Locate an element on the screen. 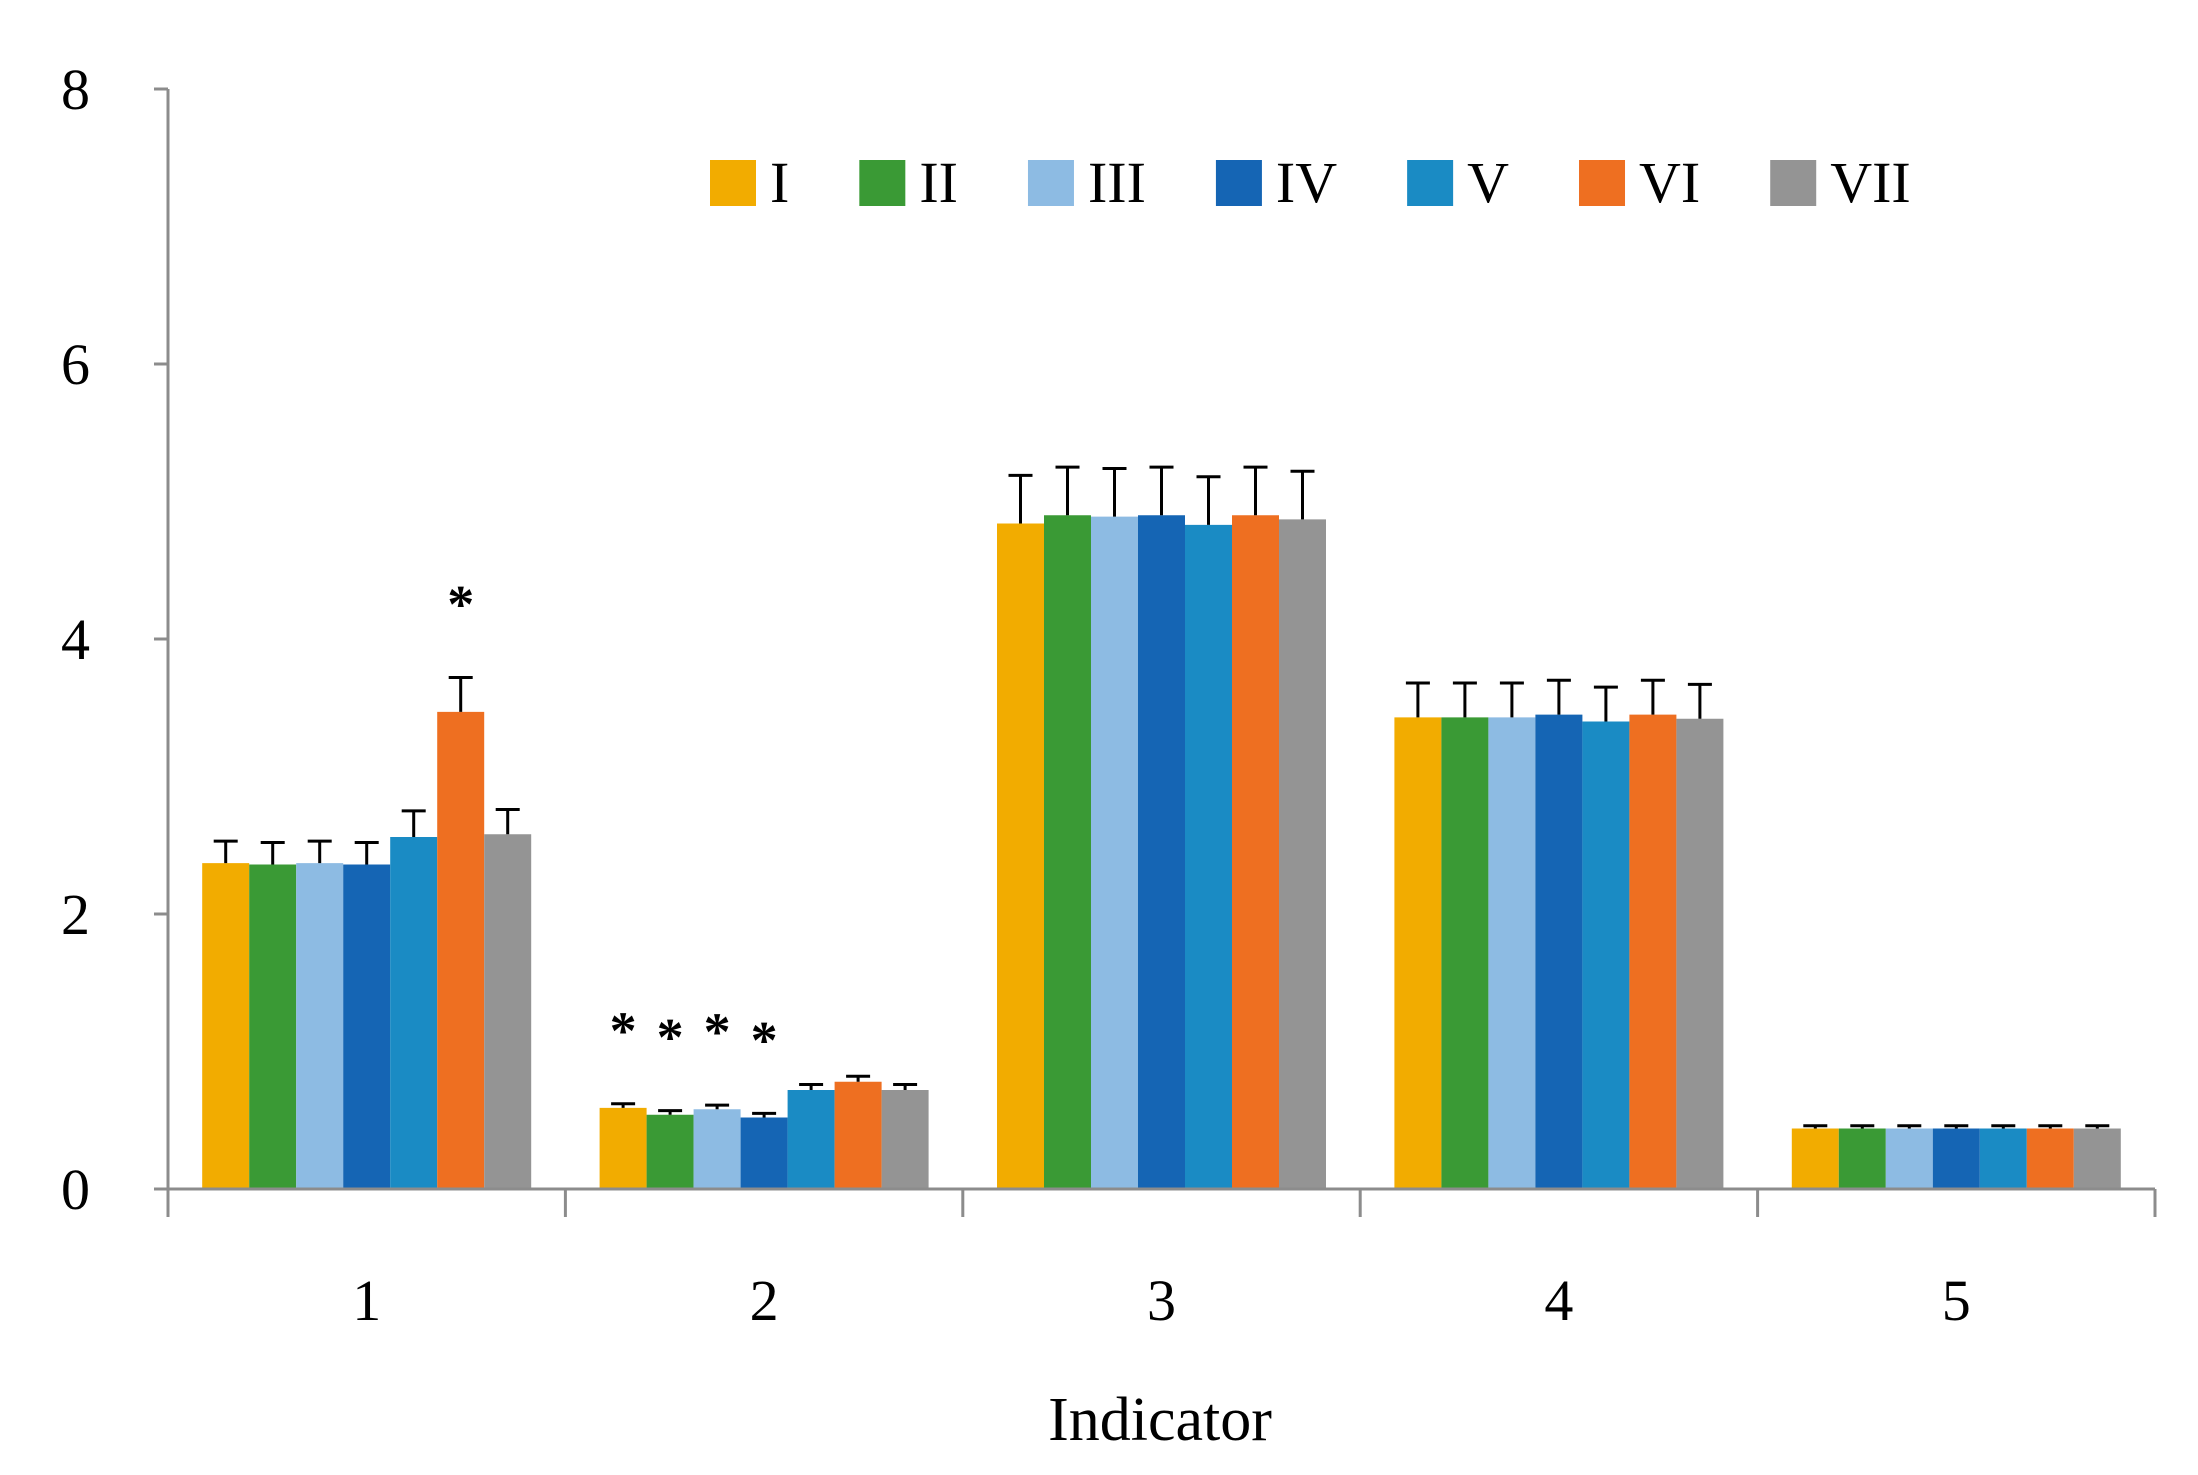 This screenshot has width=2198, height=1475. x-tick-label: 5 is located at coordinates (1956, 1300).